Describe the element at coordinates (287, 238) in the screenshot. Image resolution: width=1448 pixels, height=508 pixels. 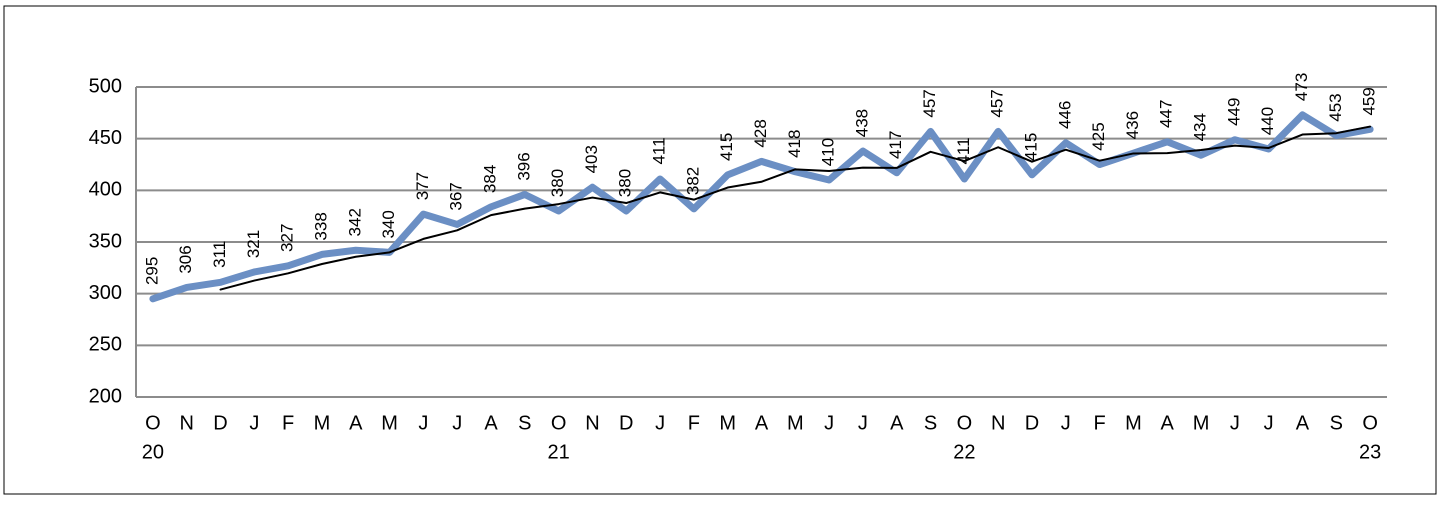
I see `data-label: 327` at that location.